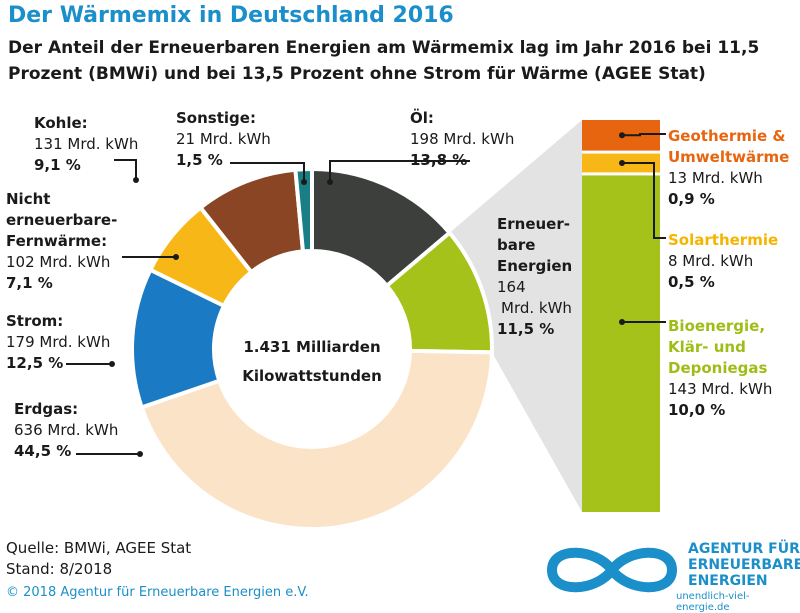 The height and width of the screenshot is (613, 800). I want to click on label-solar-value: 8 Mrd. kWh, so click(711, 261).